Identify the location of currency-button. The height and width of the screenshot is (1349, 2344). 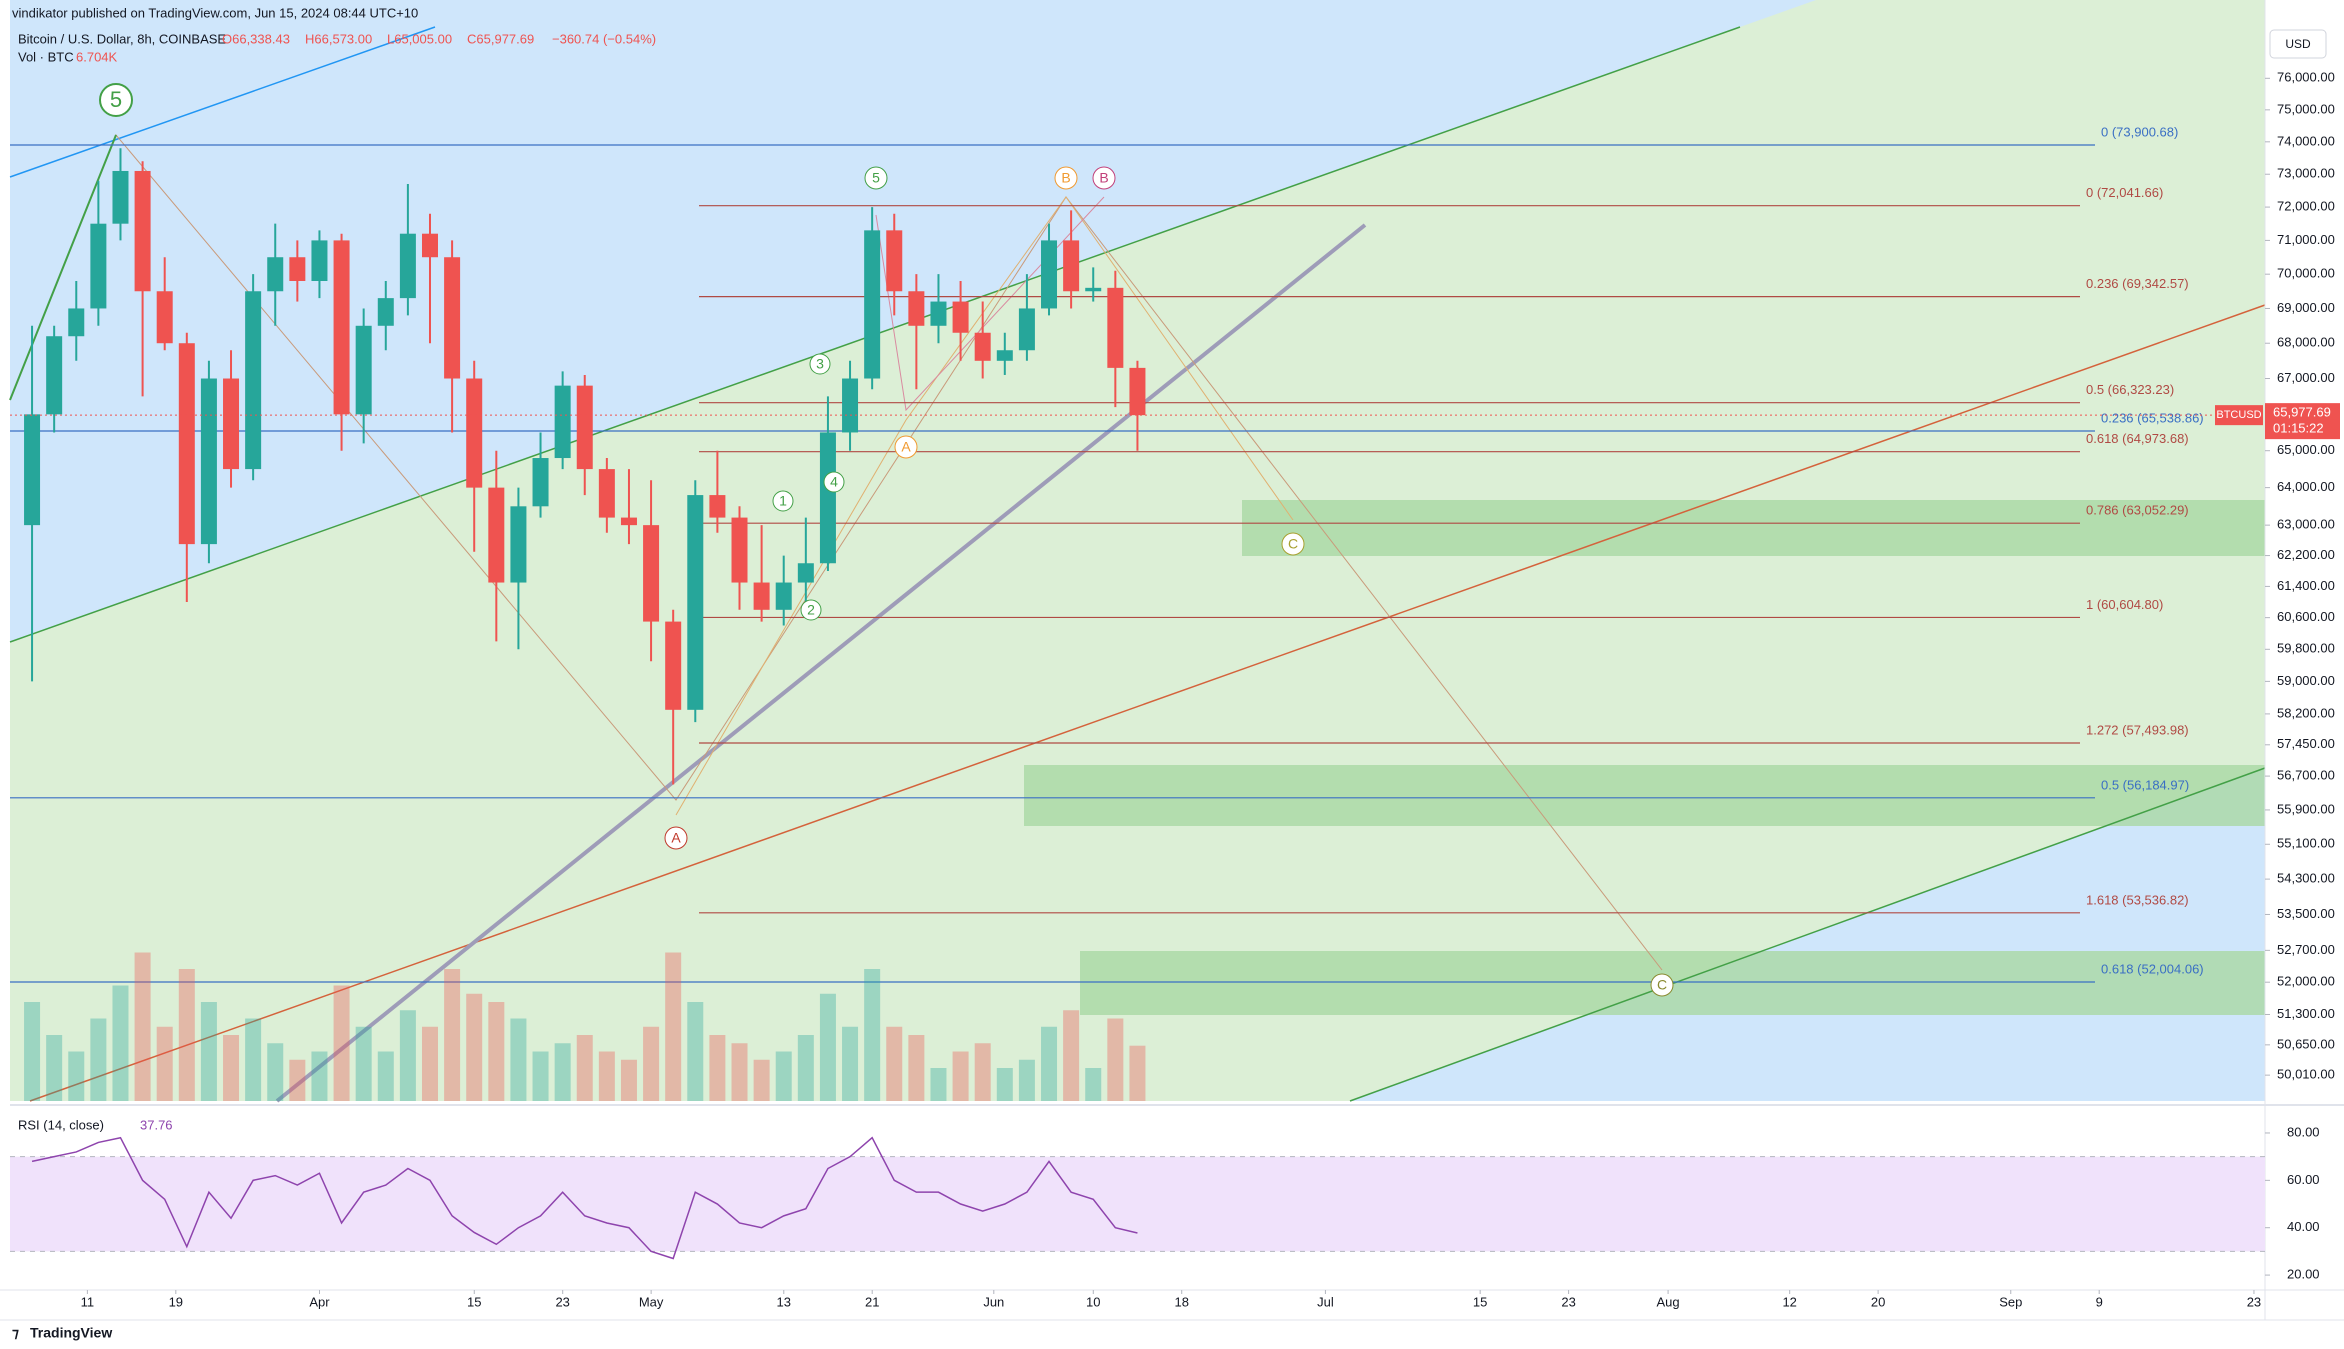
(2298, 44).